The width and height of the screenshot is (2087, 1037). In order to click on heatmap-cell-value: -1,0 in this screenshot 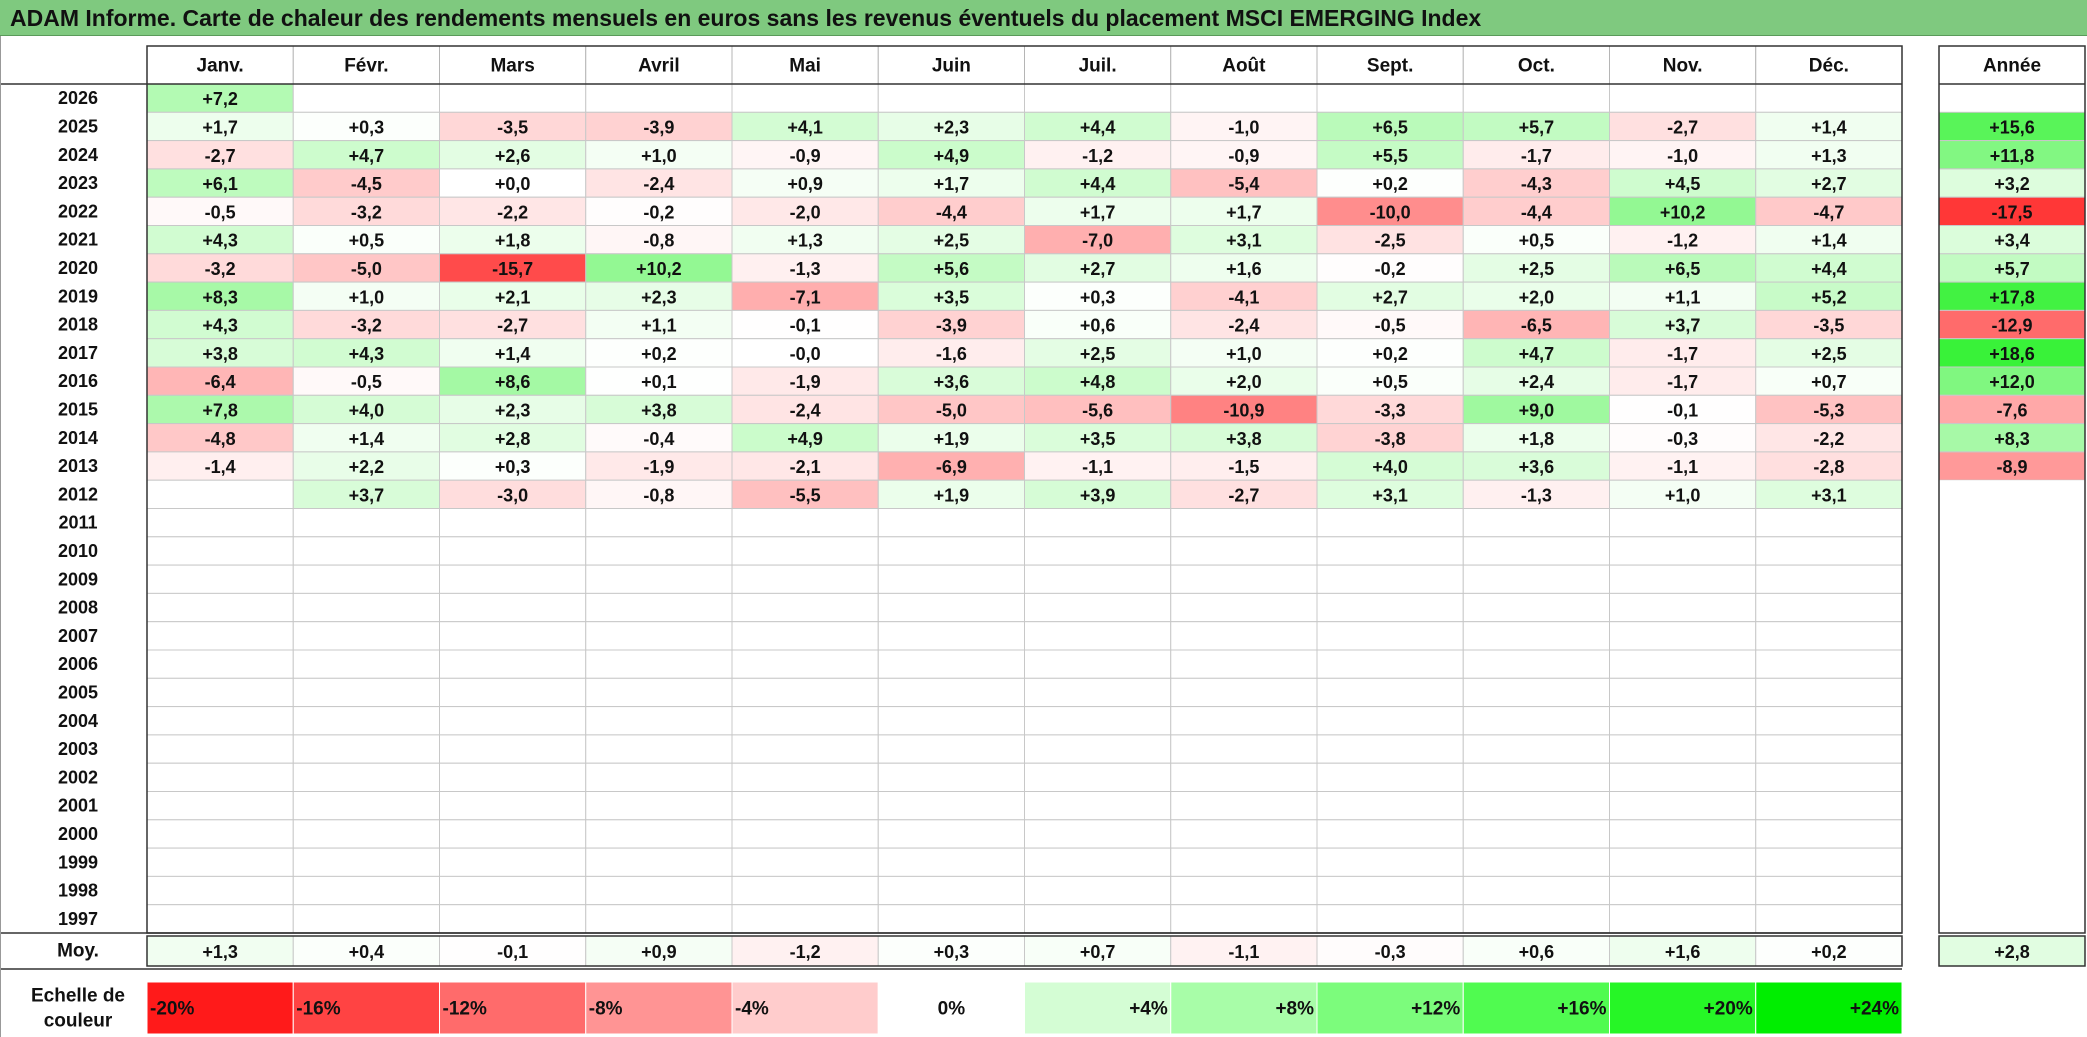, I will do `click(1243, 127)`.